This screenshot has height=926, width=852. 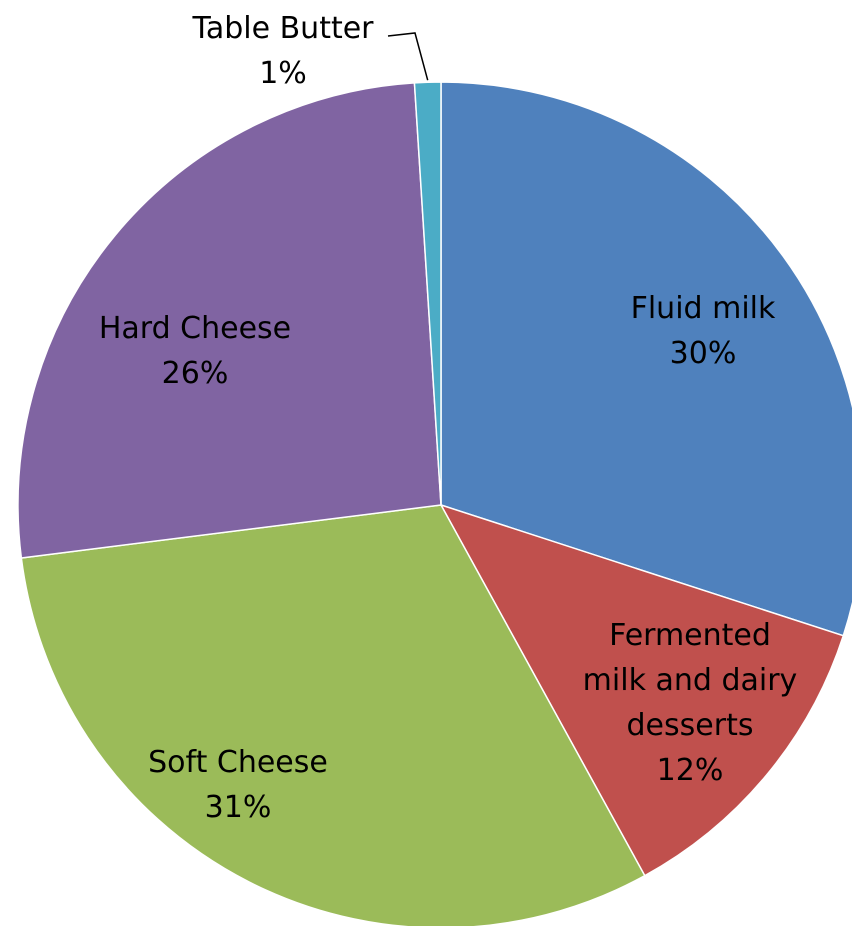 What do you see at coordinates (238, 762) in the screenshot?
I see `pie-label-name: Soft Cheese` at bounding box center [238, 762].